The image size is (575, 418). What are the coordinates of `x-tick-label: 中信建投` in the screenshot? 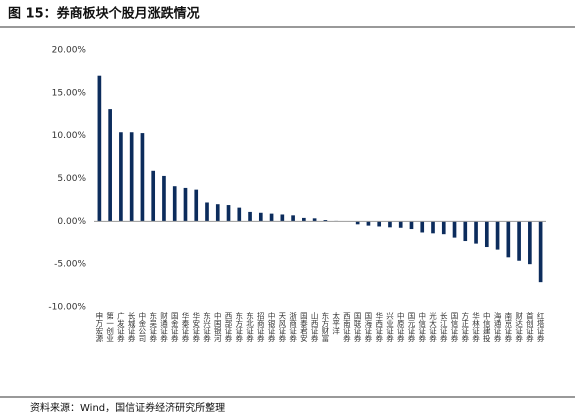 It's located at (486, 327).